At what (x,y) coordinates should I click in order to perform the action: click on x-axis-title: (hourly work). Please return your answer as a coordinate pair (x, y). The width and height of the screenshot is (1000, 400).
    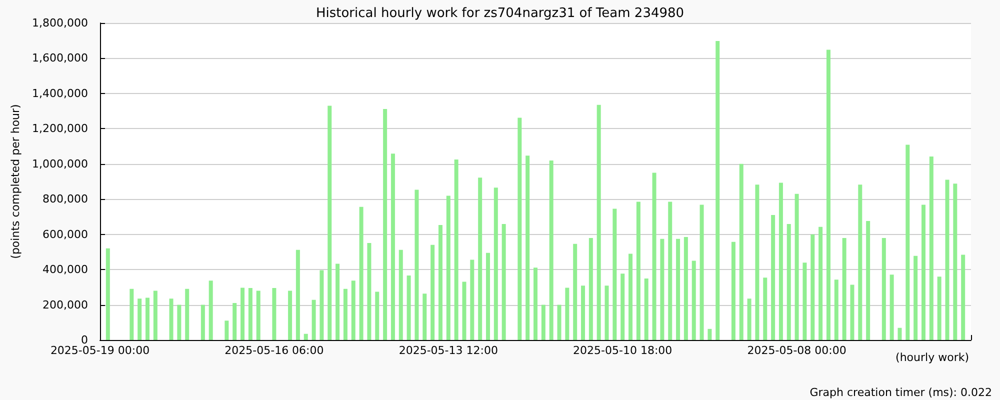
    Looking at the image, I should click on (933, 357).